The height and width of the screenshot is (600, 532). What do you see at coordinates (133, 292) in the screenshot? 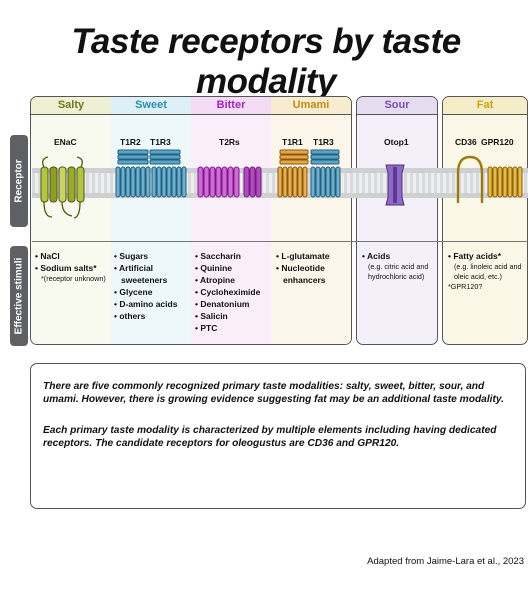
I see `list-item: • Glycene` at bounding box center [133, 292].